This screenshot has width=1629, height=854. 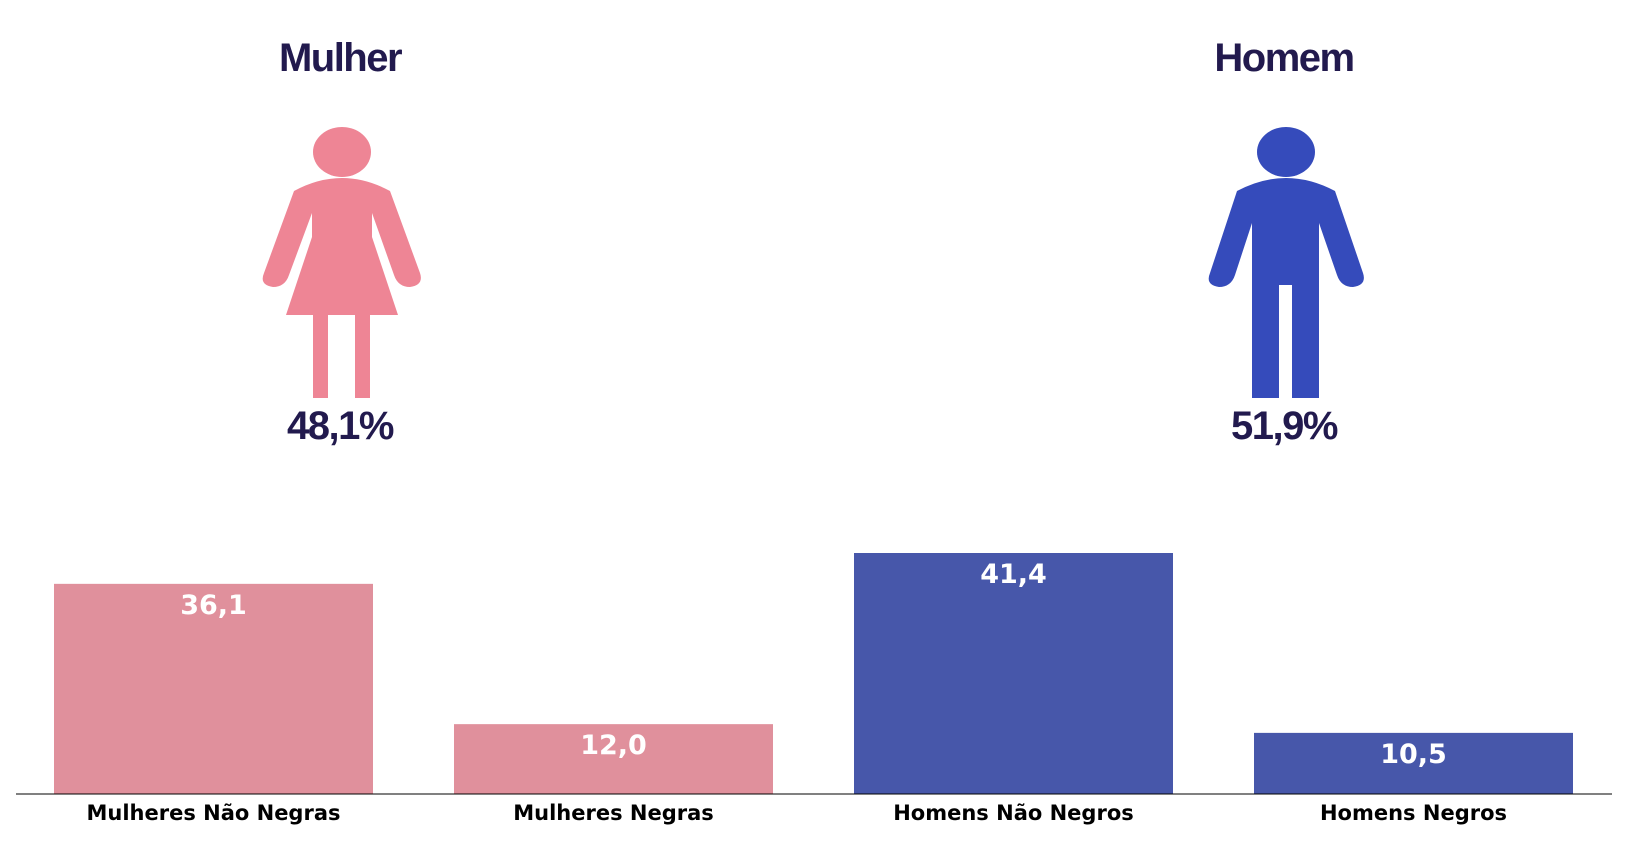 What do you see at coordinates (340, 426) in the screenshot?
I see `panel-percent-mulher: 48,1%` at bounding box center [340, 426].